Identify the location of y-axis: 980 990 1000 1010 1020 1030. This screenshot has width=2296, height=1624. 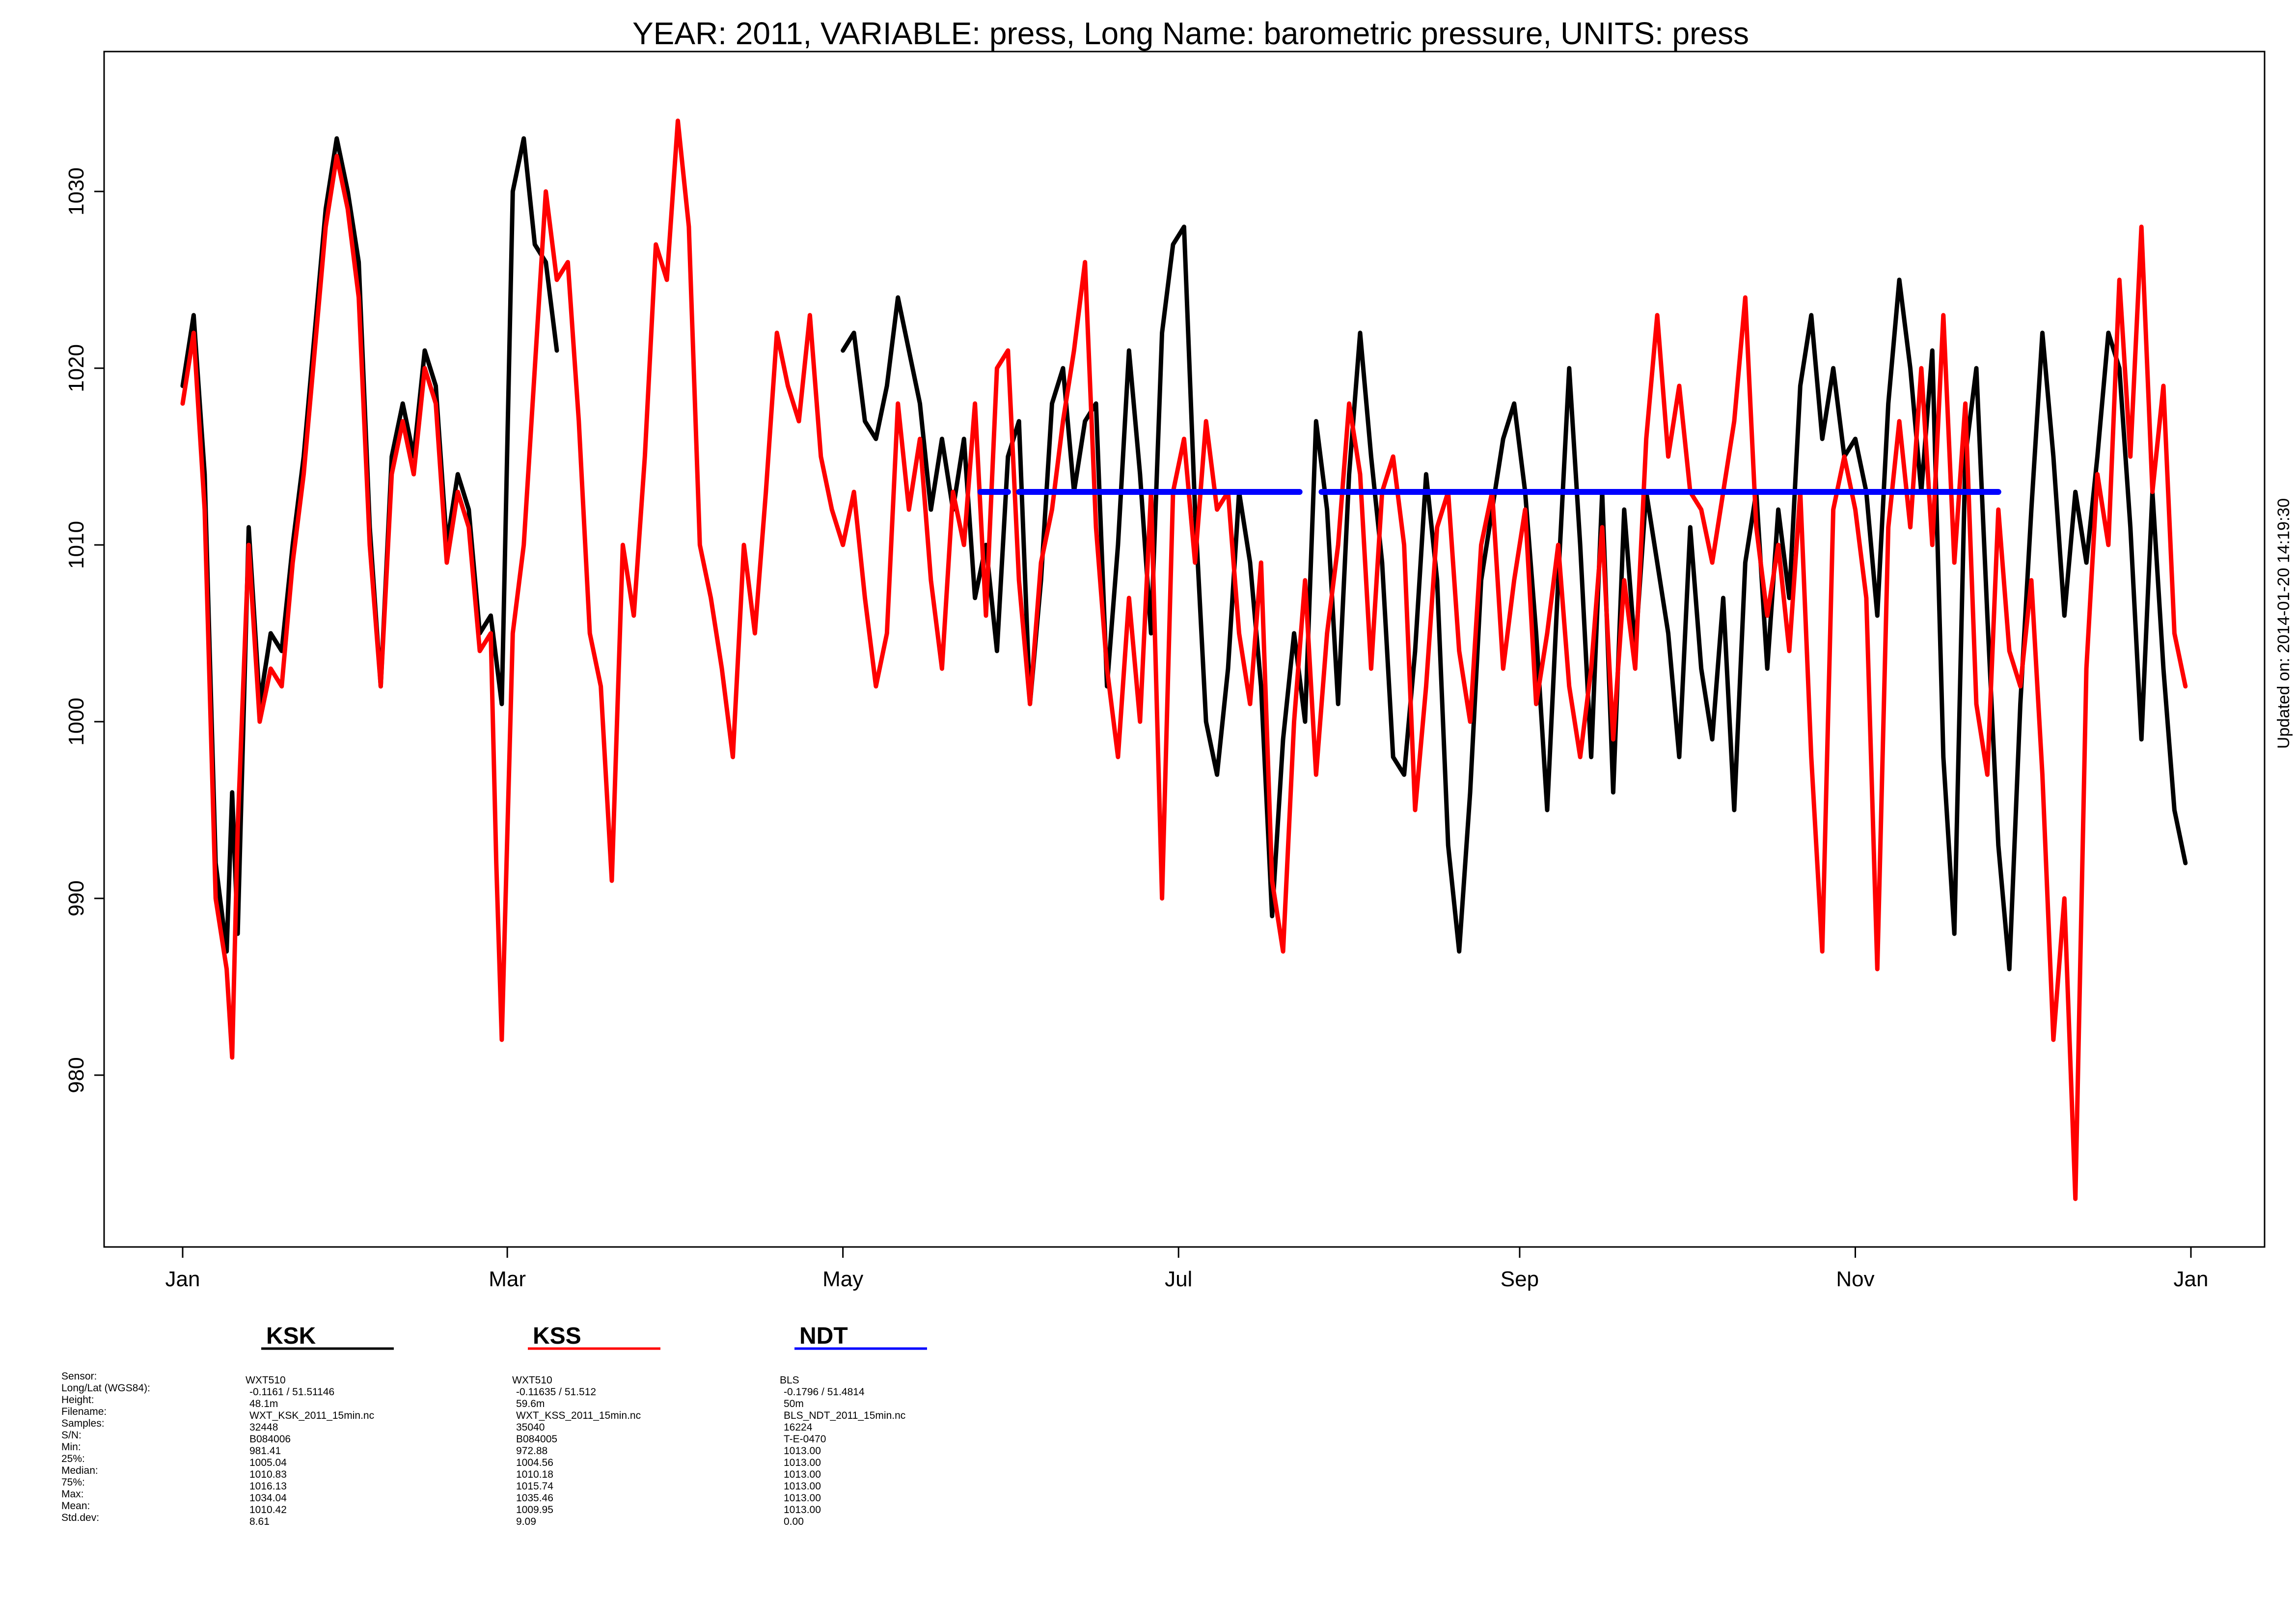
(84, 630).